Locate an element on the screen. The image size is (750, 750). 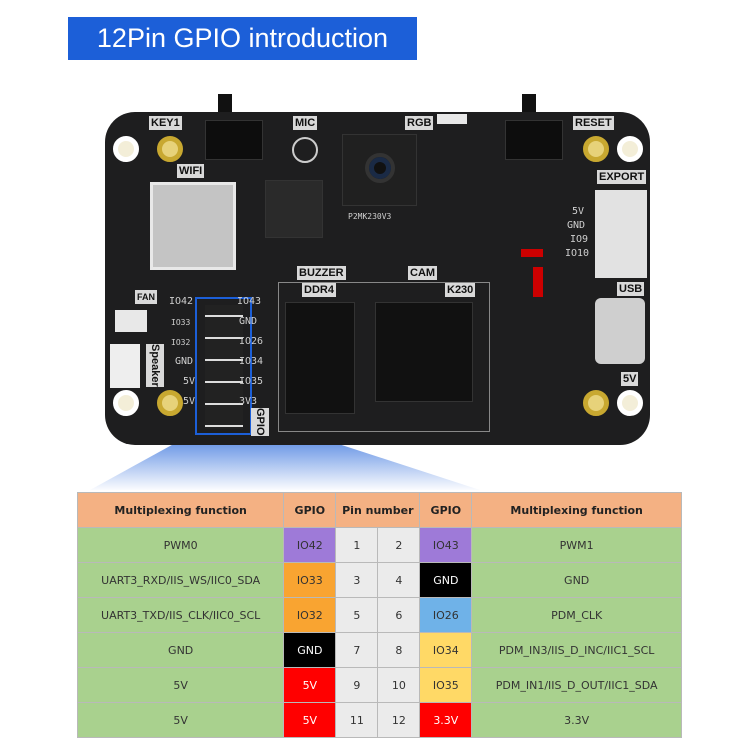
page-title: 12Pin GPIO introduction is located at coordinates (242, 38).